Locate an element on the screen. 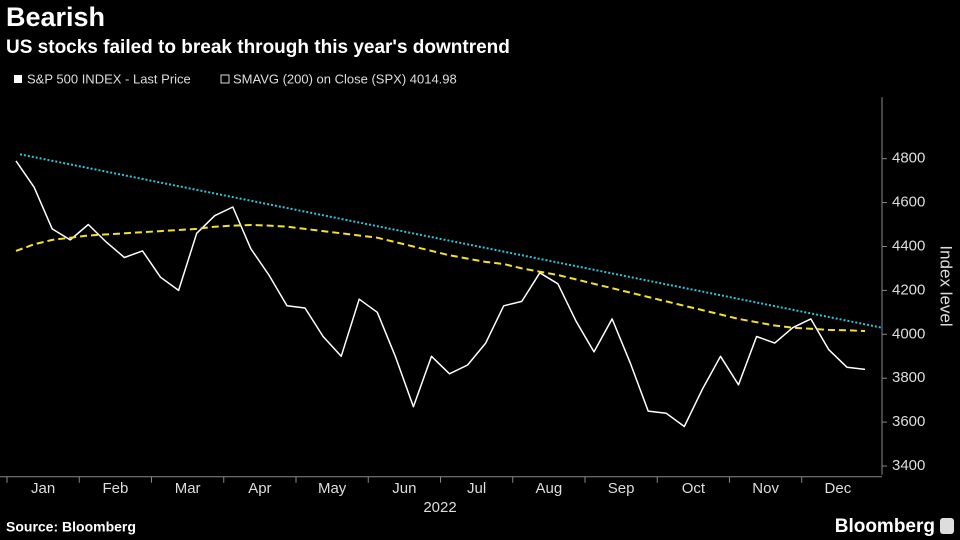  x-tick-label: Jan is located at coordinates (43, 488).